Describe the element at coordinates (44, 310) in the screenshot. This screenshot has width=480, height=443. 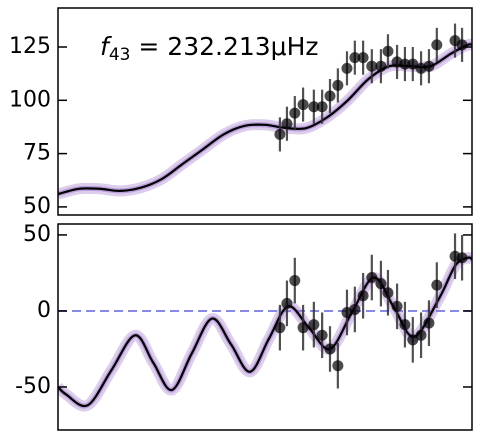
I see `y-tick-label: 0` at that location.